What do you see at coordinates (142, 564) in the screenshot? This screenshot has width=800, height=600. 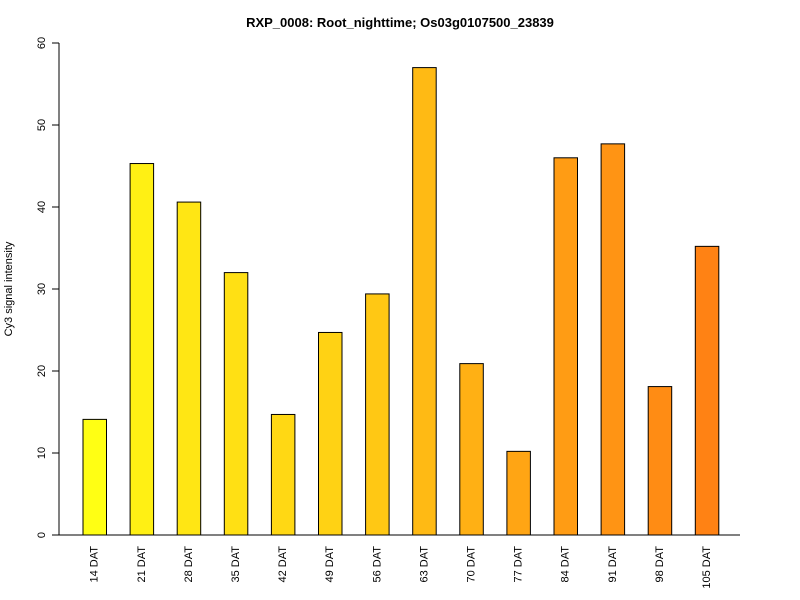 I see `x-tick-label: 21 DAT` at bounding box center [142, 564].